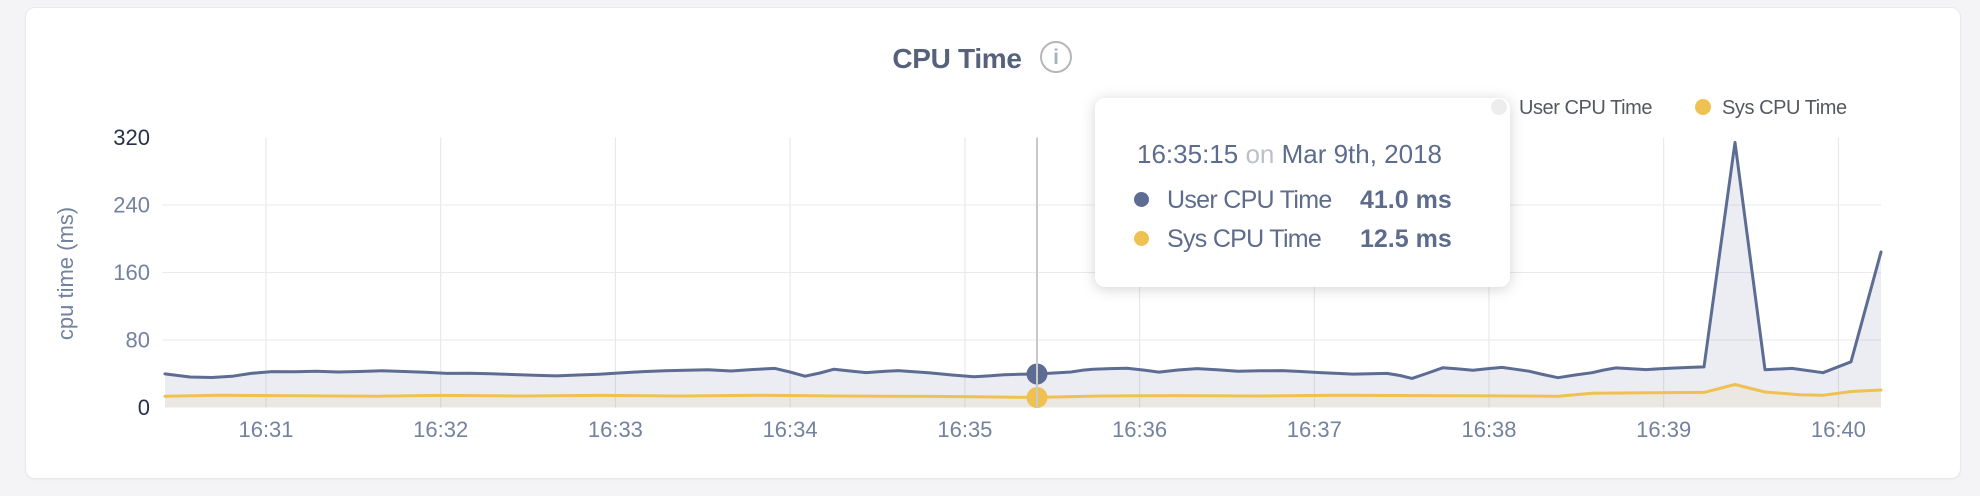  I want to click on svg-text: 16:40, so click(1838, 429).